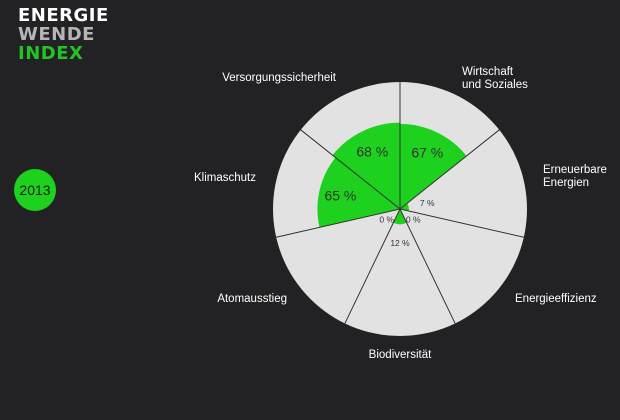 Image resolution: width=620 pixels, height=420 pixels. I want to click on logo-line-energie: ENERGIE, so click(63, 15).